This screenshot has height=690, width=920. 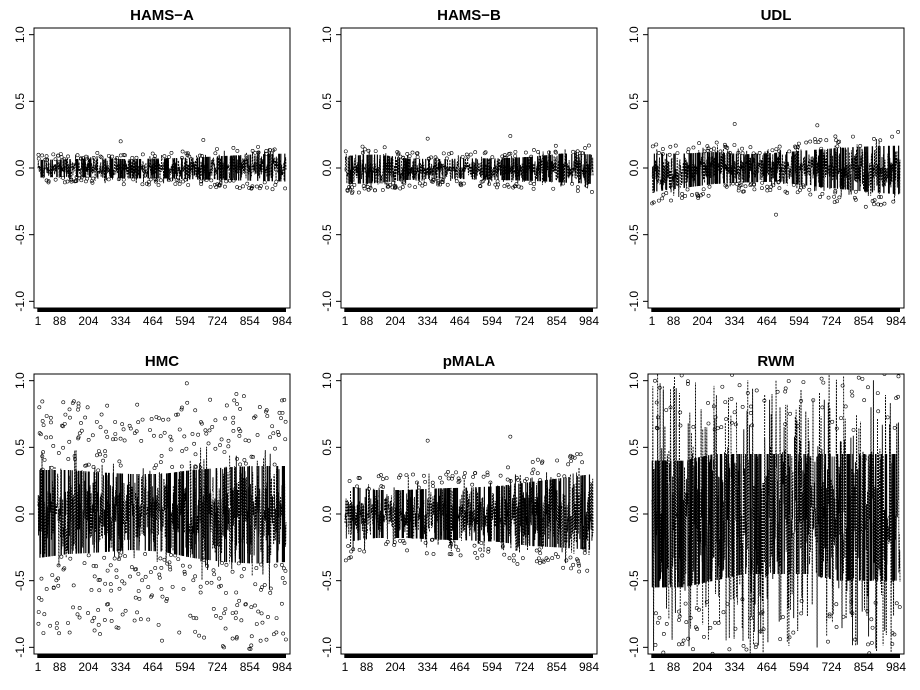 I want to click on y-tick-label: 0.0, so click(x=20, y=167).